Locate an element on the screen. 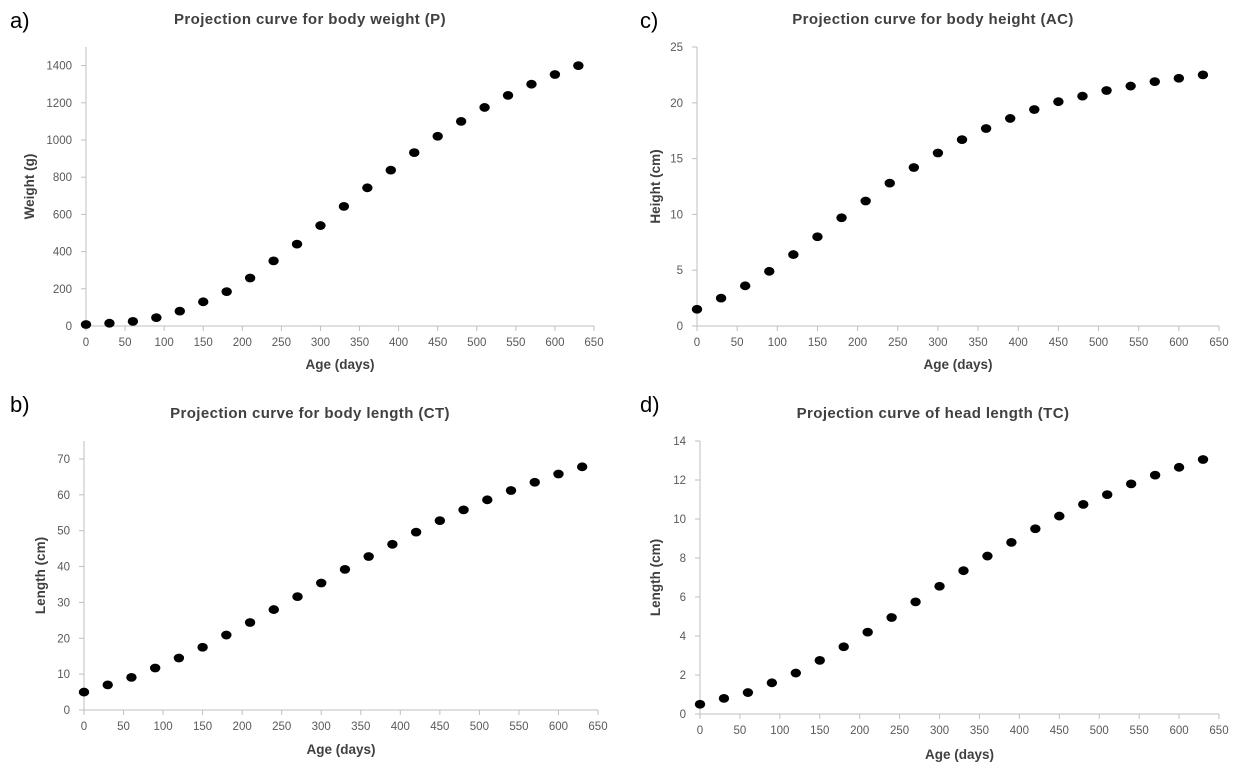 The image size is (1236, 762). chart-title: Projection curve for body weight (P) is located at coordinates (310, 19).